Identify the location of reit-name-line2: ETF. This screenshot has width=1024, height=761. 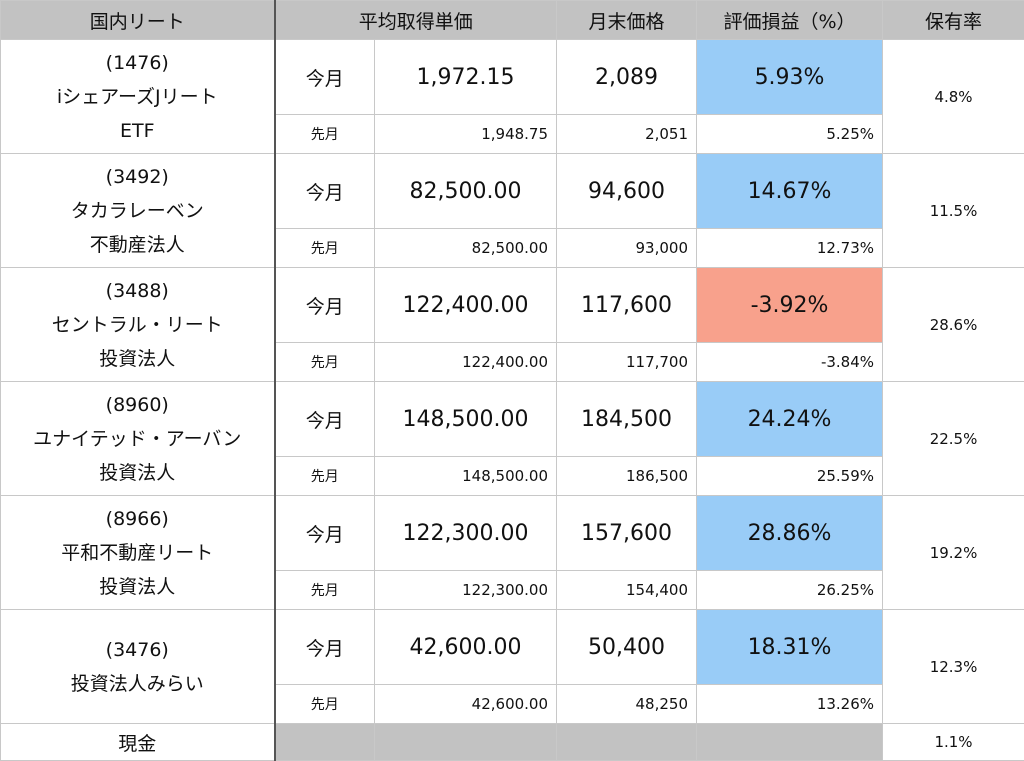
(137, 131).